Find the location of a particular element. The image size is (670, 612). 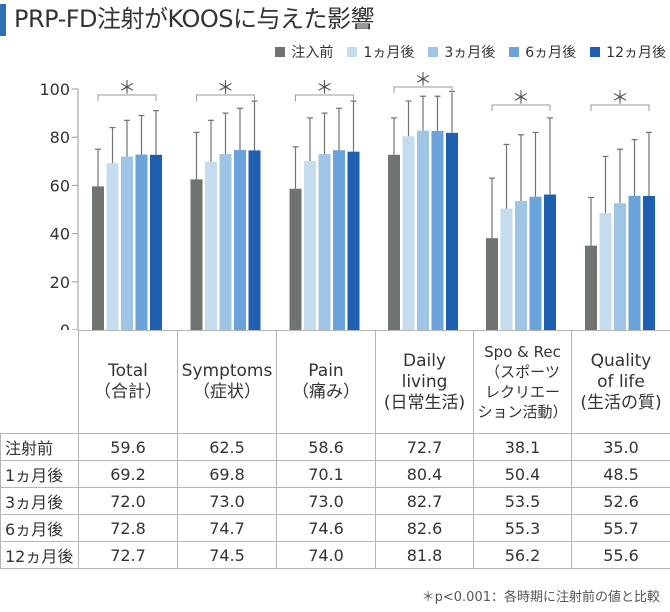

category-label: Quality of life (生活の質) is located at coordinates (620, 382).